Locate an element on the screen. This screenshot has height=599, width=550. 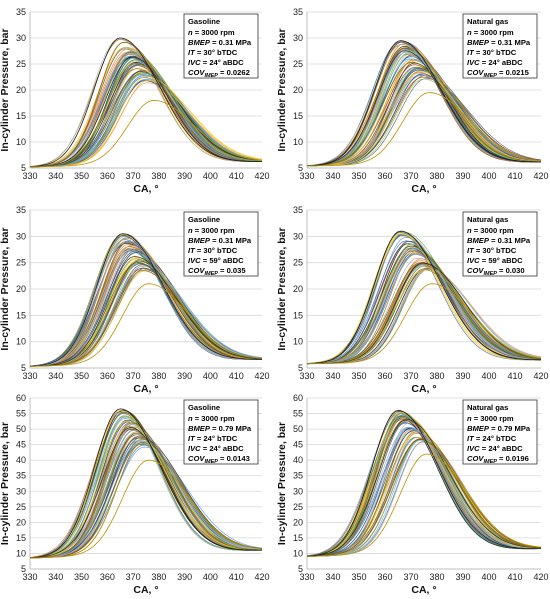
legend-line: IT = 24° bTDC is located at coordinates (492, 438).